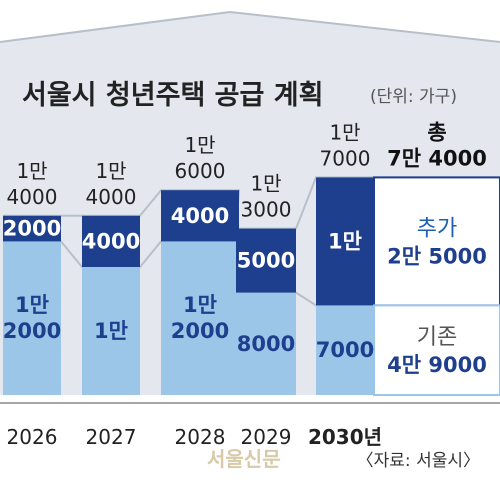  I want to click on legend-existing-cell, so click(436, 350).